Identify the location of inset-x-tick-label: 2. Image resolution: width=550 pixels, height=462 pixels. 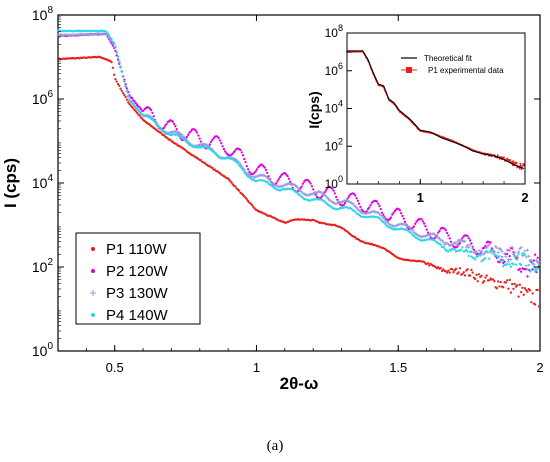
(524, 197).